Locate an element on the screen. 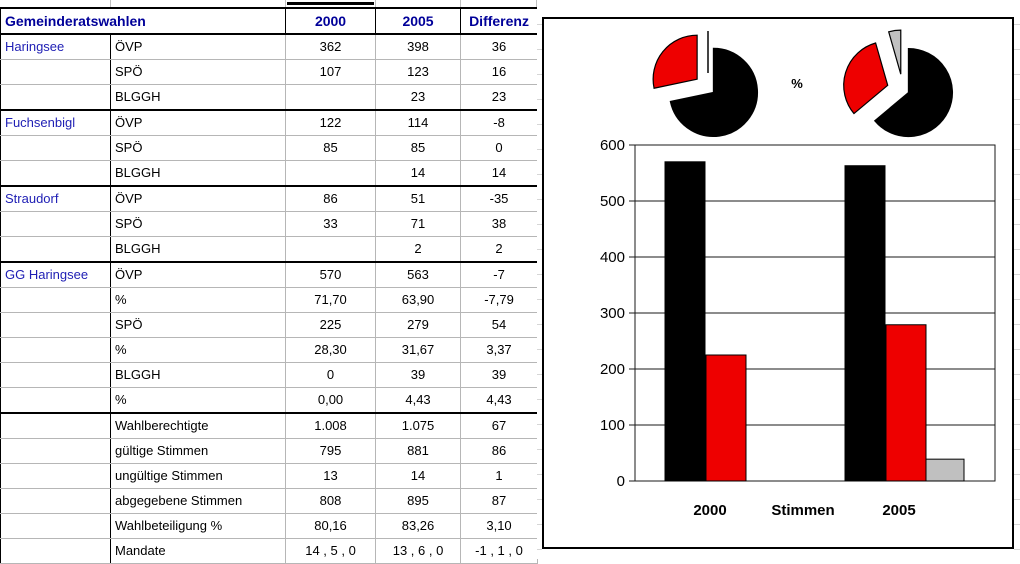  value-2005-cell: 23 is located at coordinates (418, 97).